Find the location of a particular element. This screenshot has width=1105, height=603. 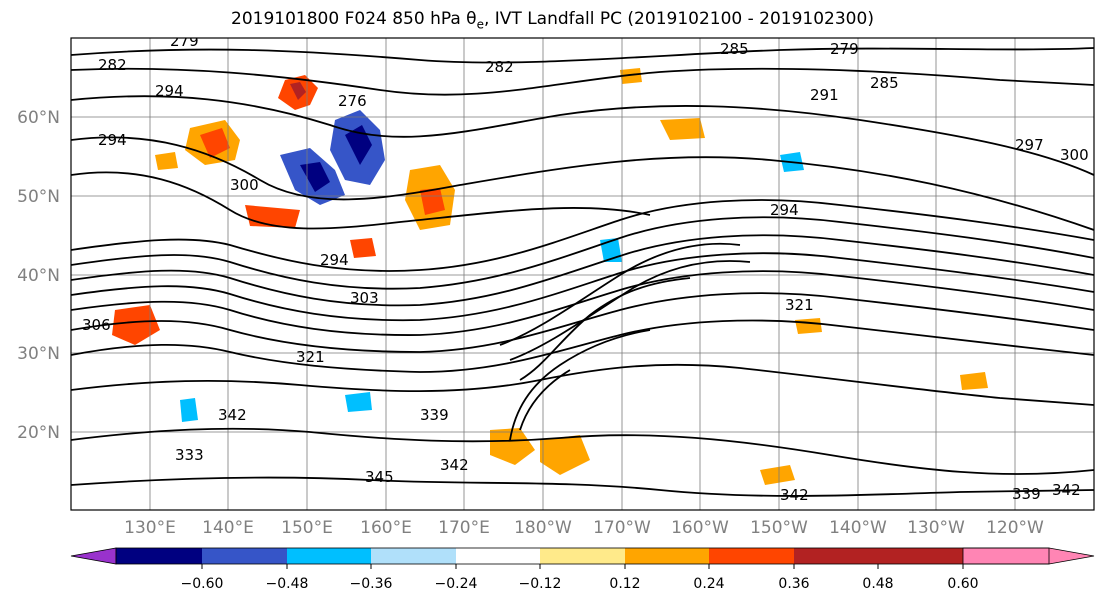

colorbar-tick-label: −0.12 is located at coordinates (540, 584).